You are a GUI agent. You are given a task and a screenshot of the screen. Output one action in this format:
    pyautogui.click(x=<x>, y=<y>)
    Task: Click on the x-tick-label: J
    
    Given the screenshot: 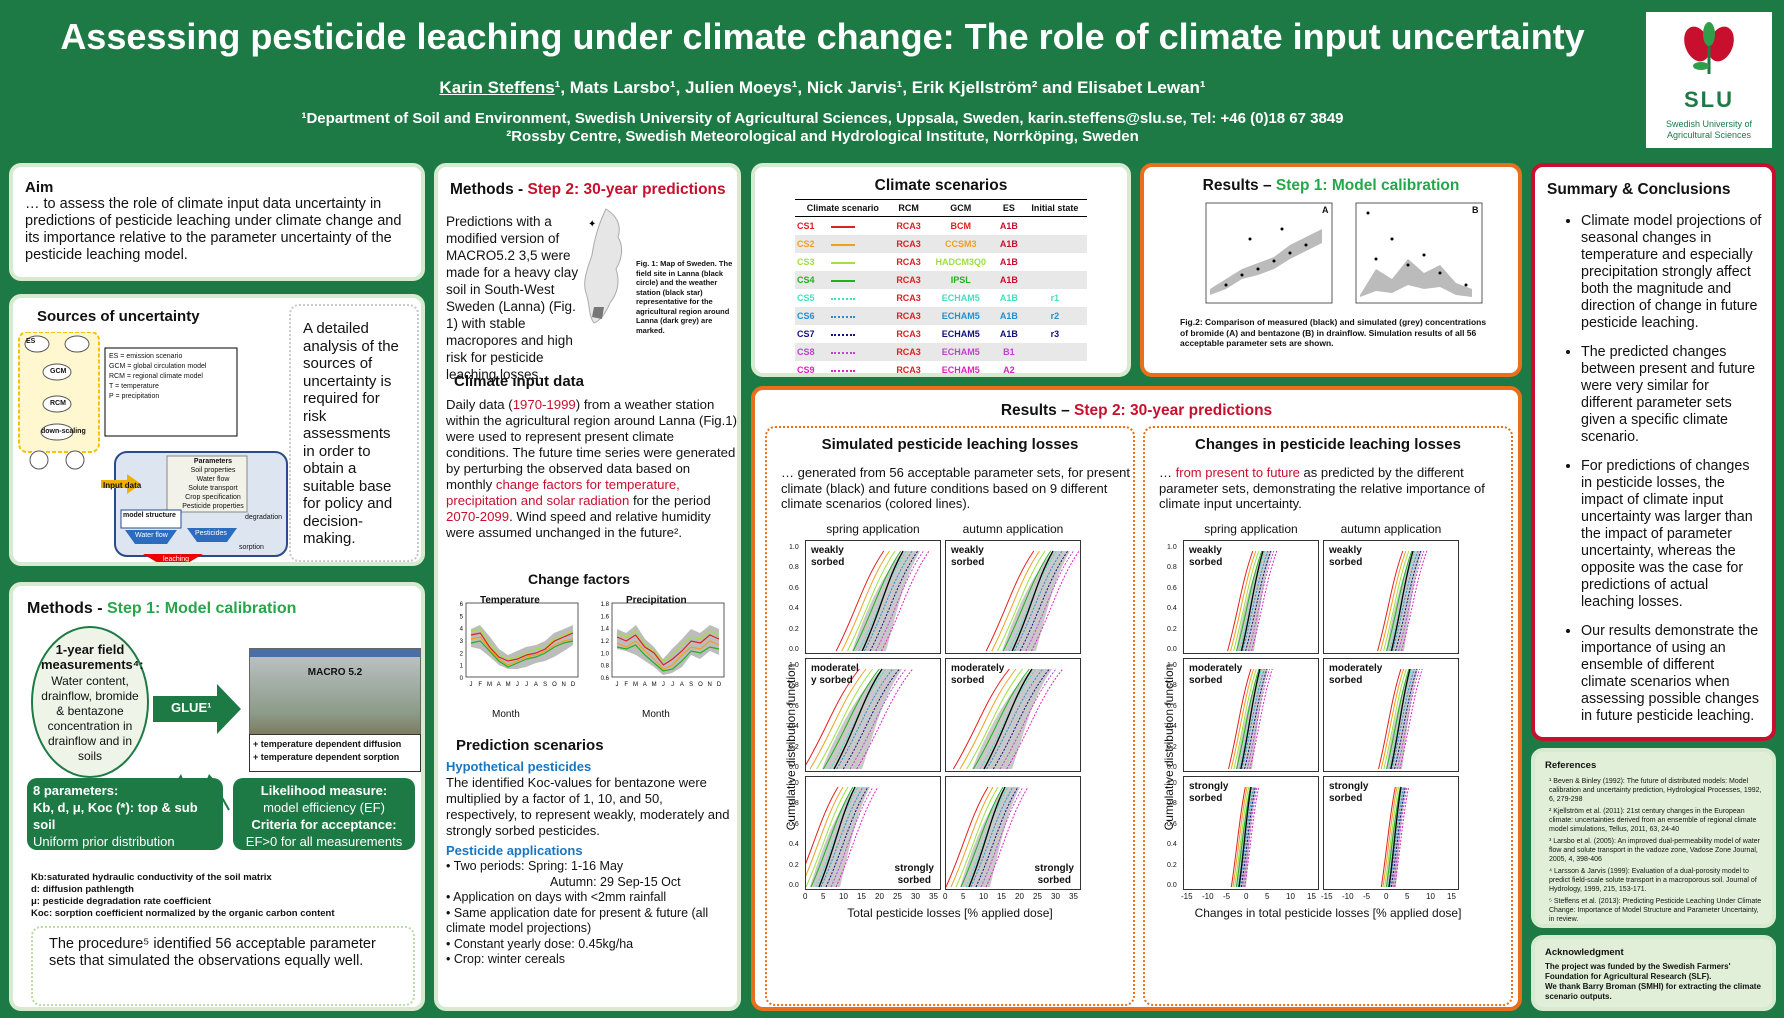 What is the action you would take?
    pyautogui.click(x=617, y=685)
    